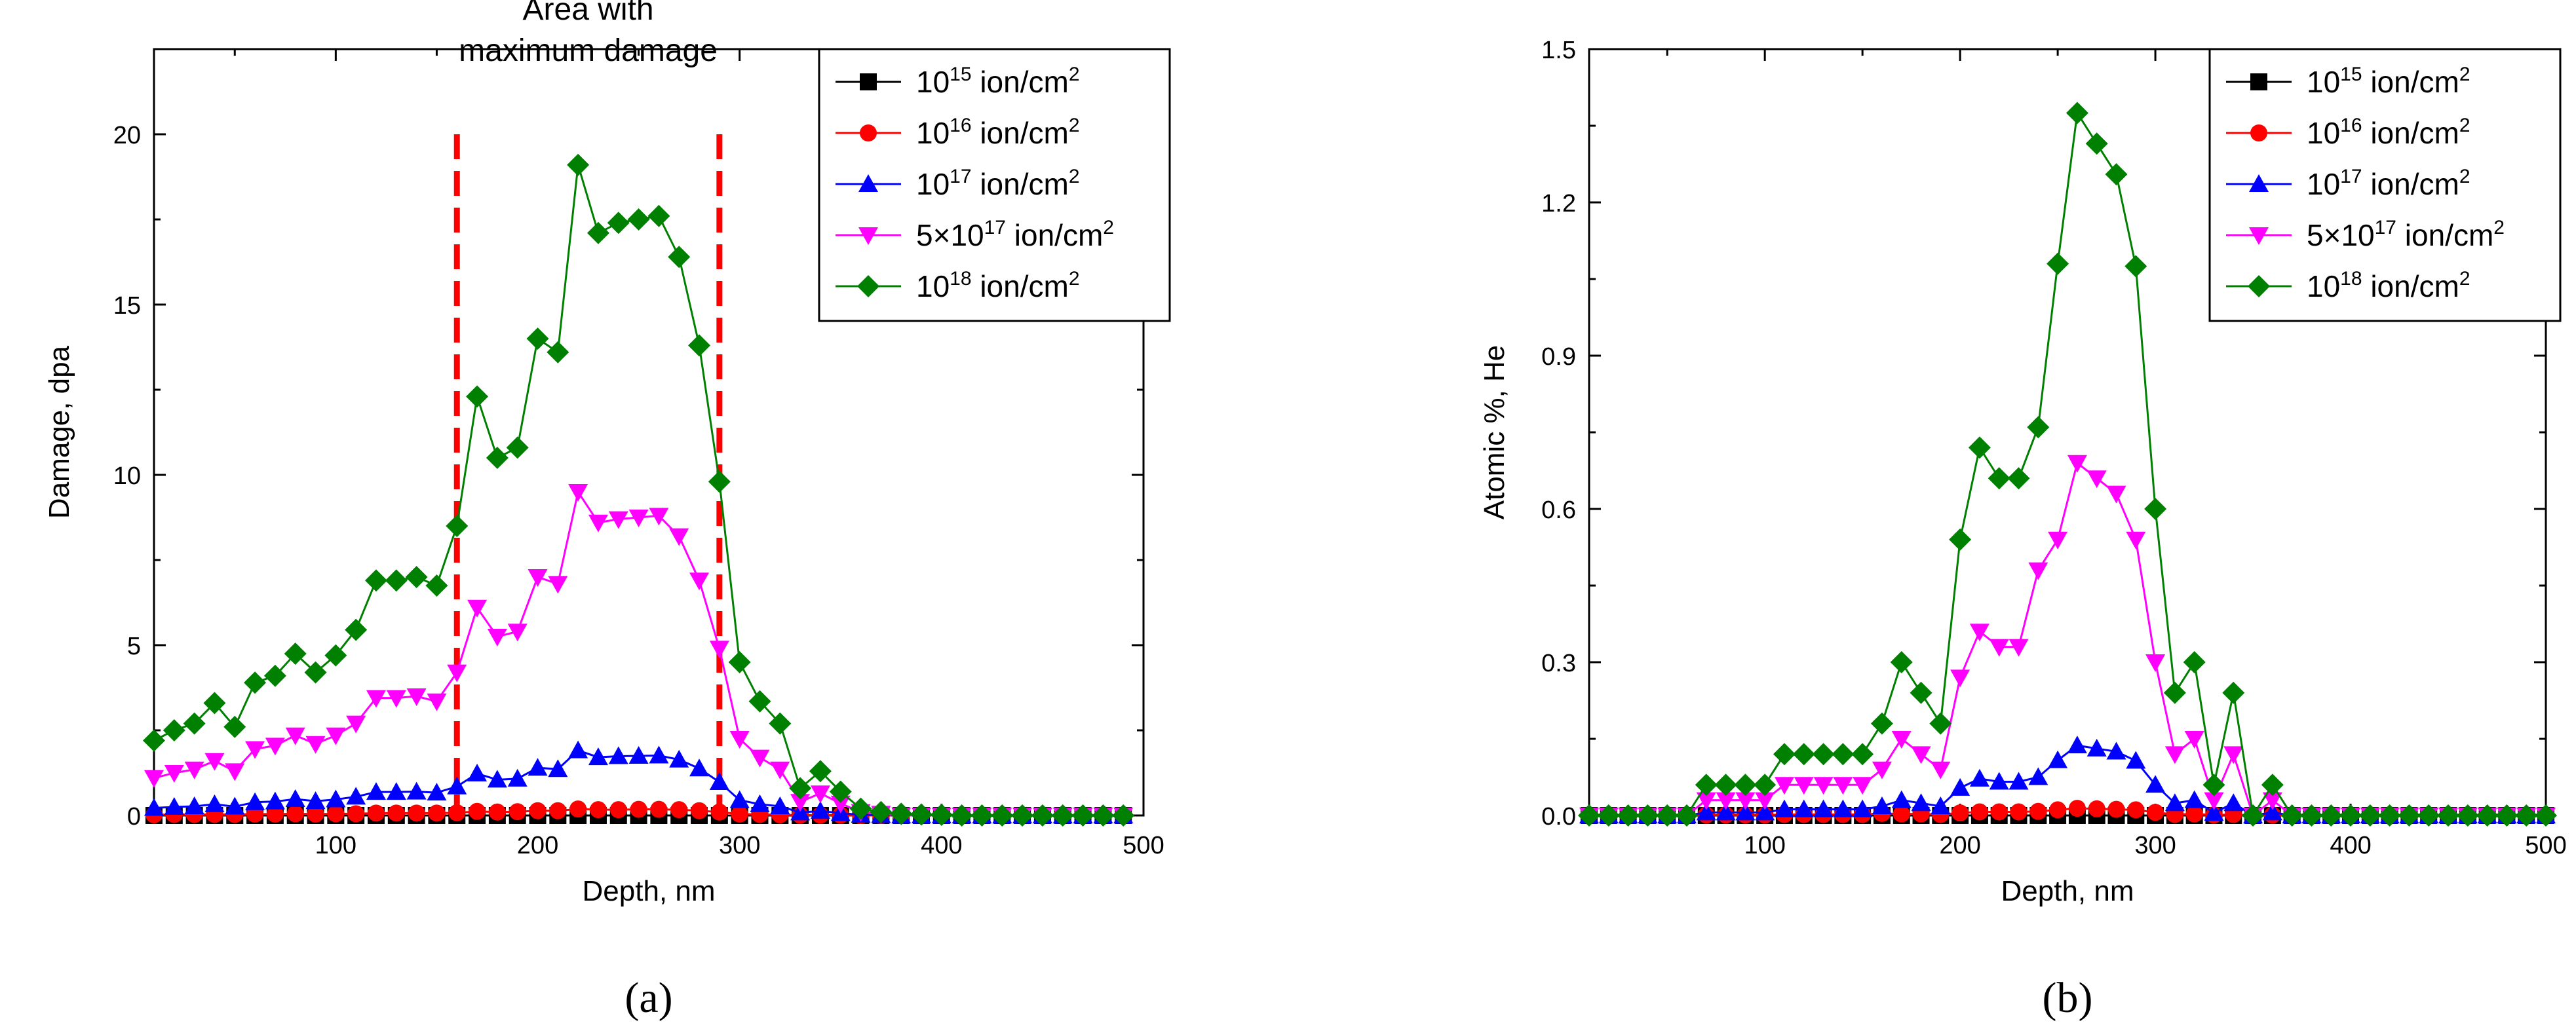  I want to click on annotation-line-1: Area with, so click(588, 13).